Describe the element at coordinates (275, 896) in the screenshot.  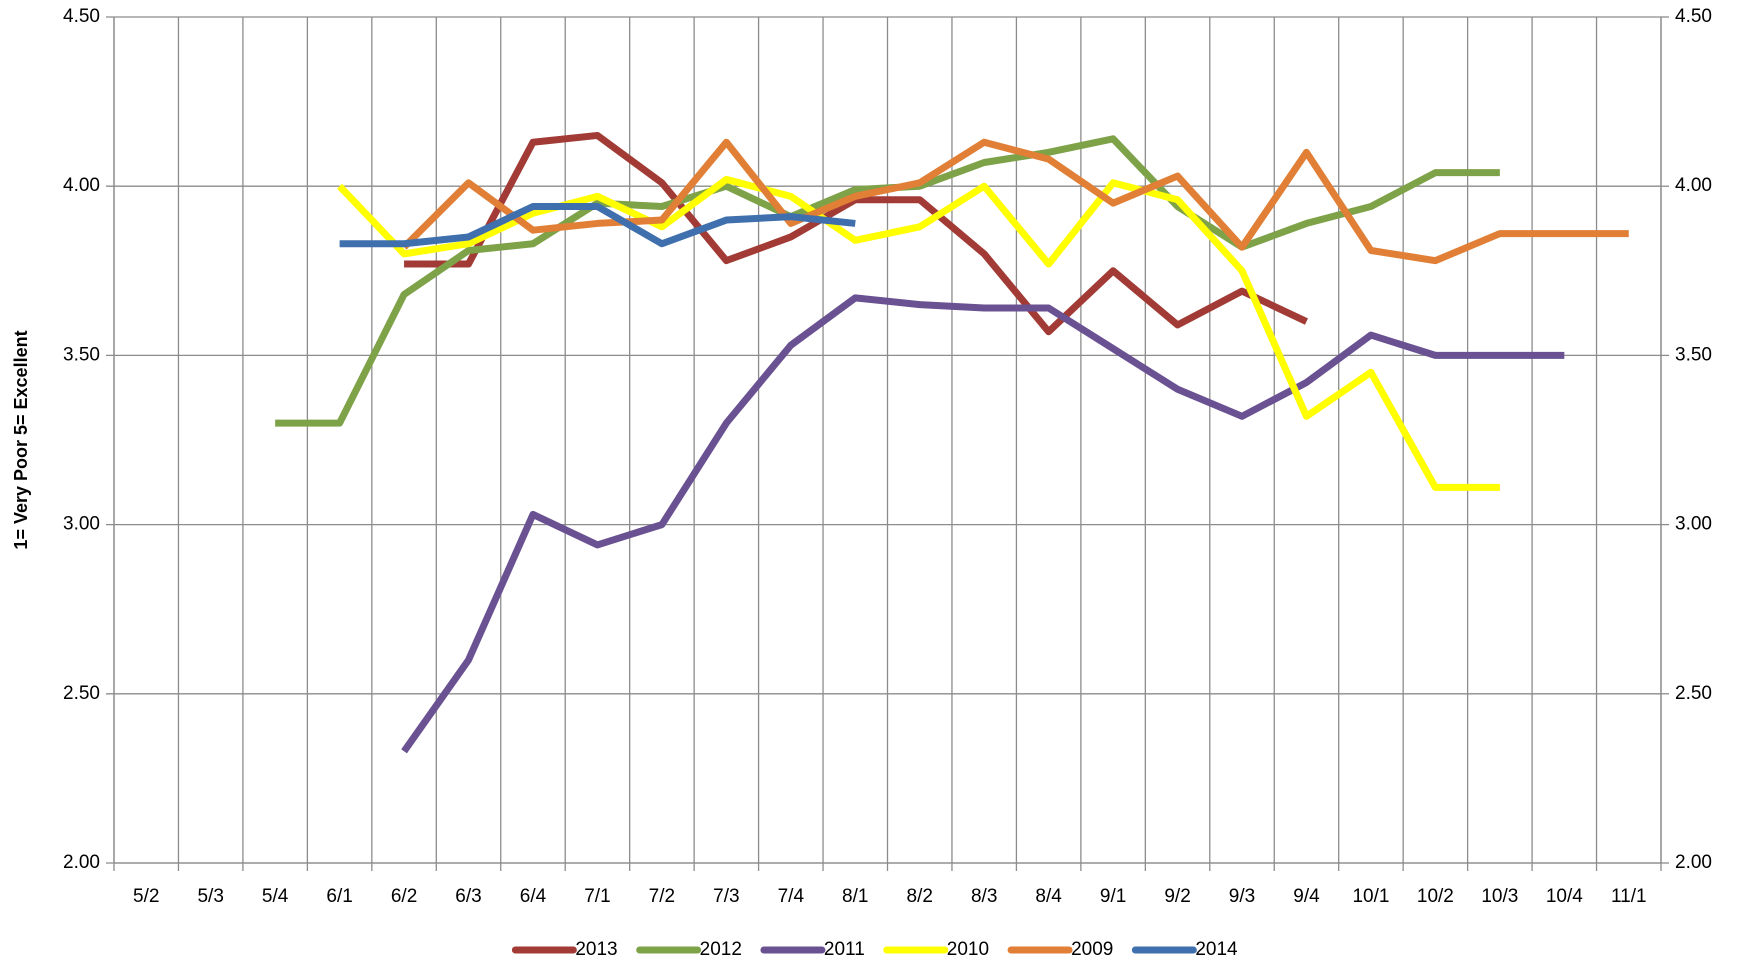
I see `x-tick-label: 5/4` at that location.